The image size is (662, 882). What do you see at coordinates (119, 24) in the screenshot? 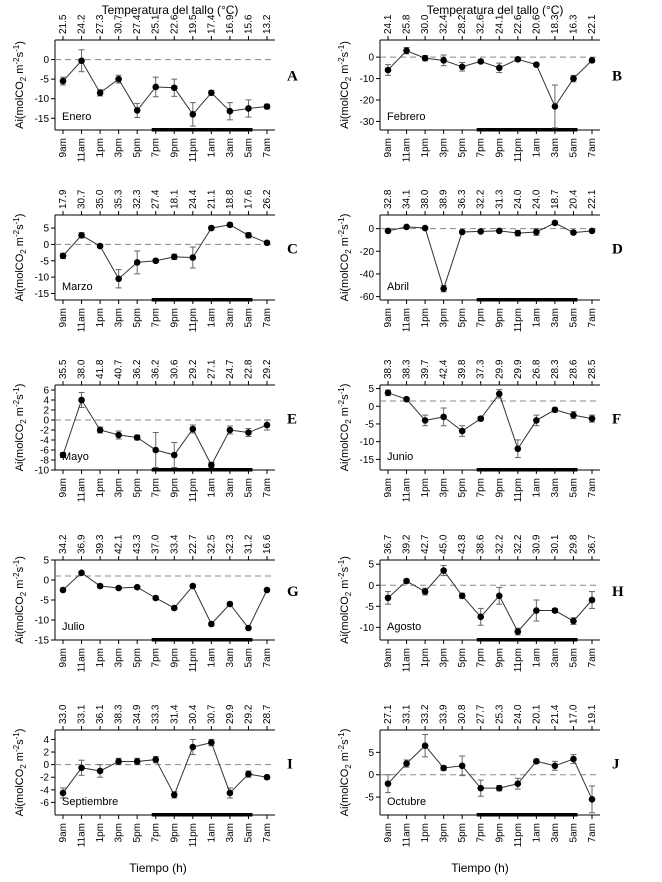
I see `temperature-label: 30.7` at bounding box center [119, 24].